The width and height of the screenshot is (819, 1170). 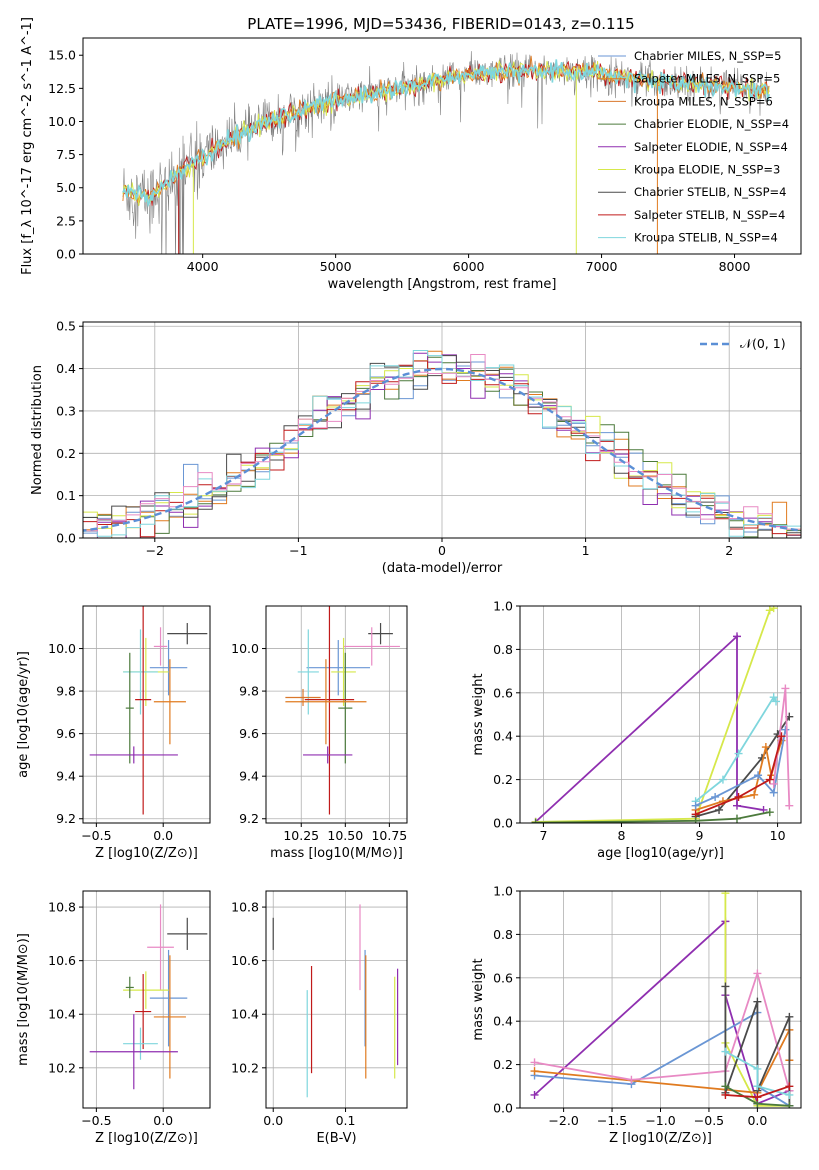 What do you see at coordinates (62, 121) in the screenshot?
I see `y-tick-label: 10.0` at bounding box center [62, 121].